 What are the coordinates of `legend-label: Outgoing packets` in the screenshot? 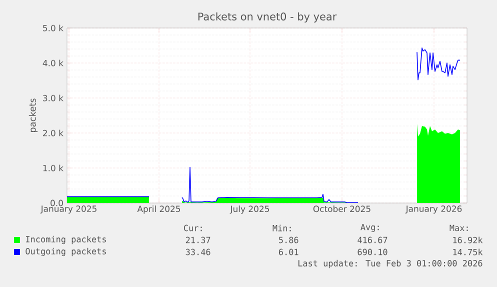 It's located at (66, 252).